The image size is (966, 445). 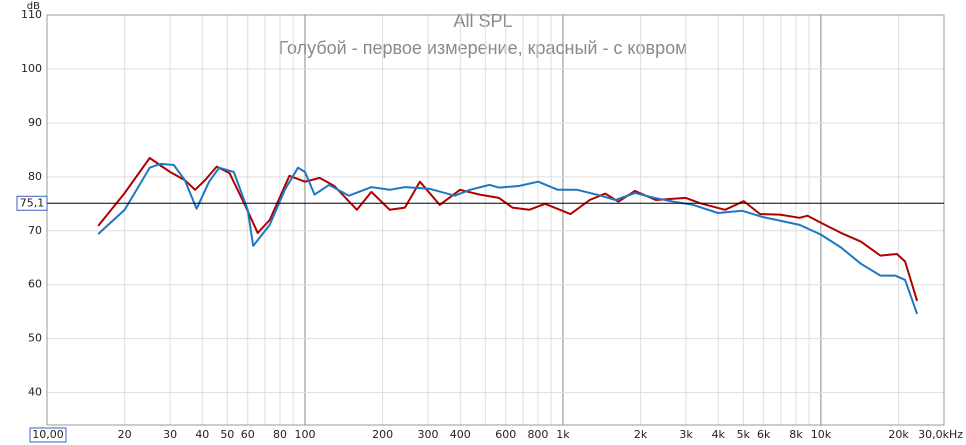 I want to click on x-tick-label: 8k, so click(x=796, y=434).